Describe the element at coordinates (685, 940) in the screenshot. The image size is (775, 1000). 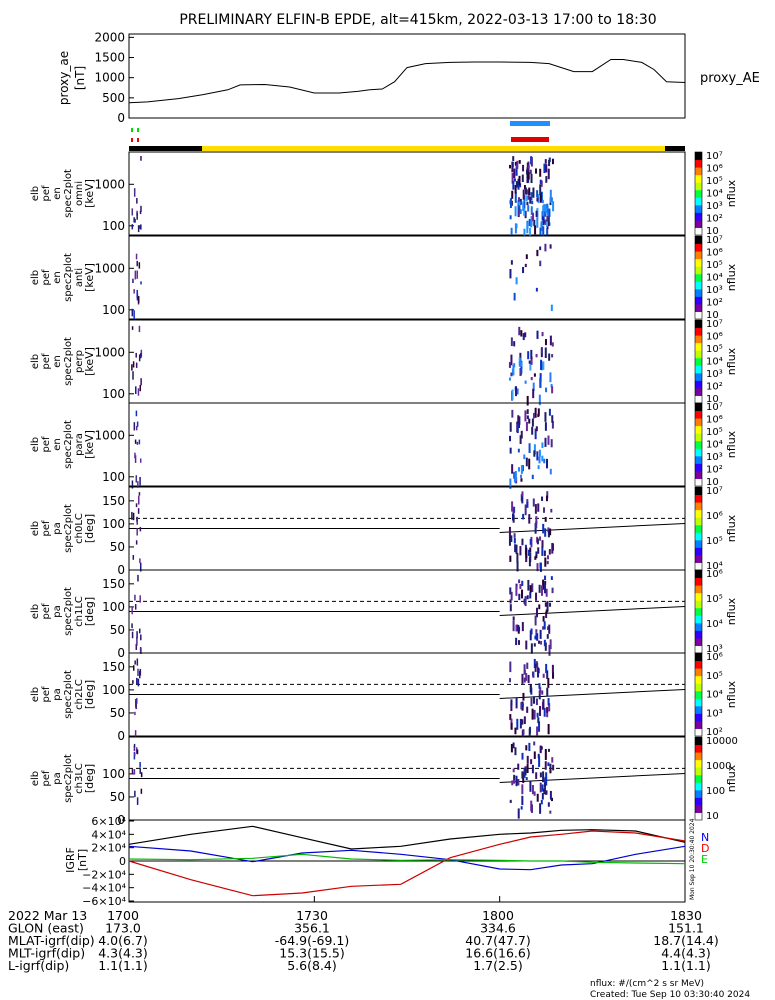
I see `footer-cell: 18.7(14.4)` at that location.